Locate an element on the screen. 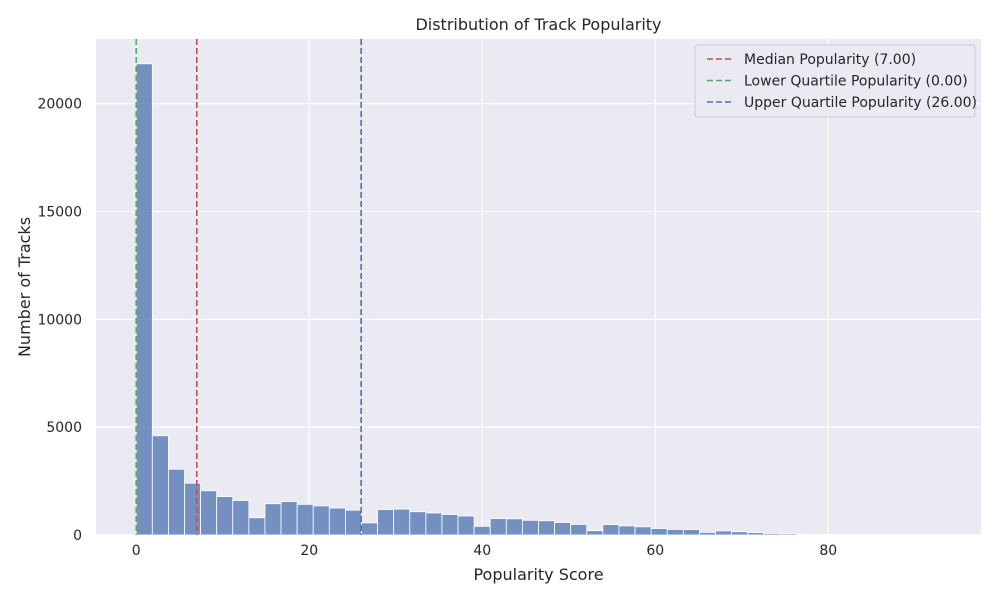 The image size is (1000, 600). legend-entry-label: Lower Quartile Popularity (0.00) is located at coordinates (856, 82).